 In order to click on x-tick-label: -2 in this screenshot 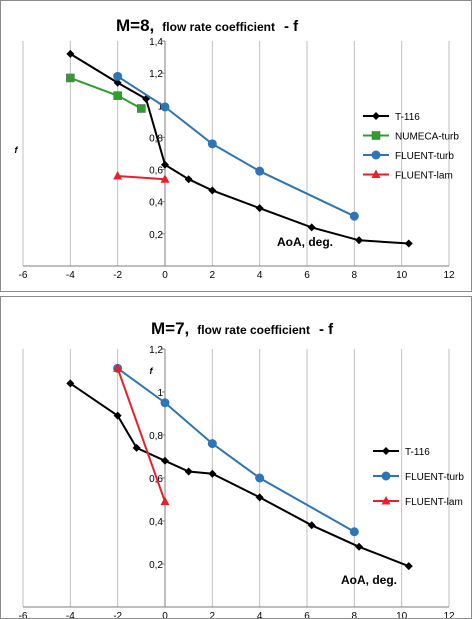, I will do `click(117, 275)`.